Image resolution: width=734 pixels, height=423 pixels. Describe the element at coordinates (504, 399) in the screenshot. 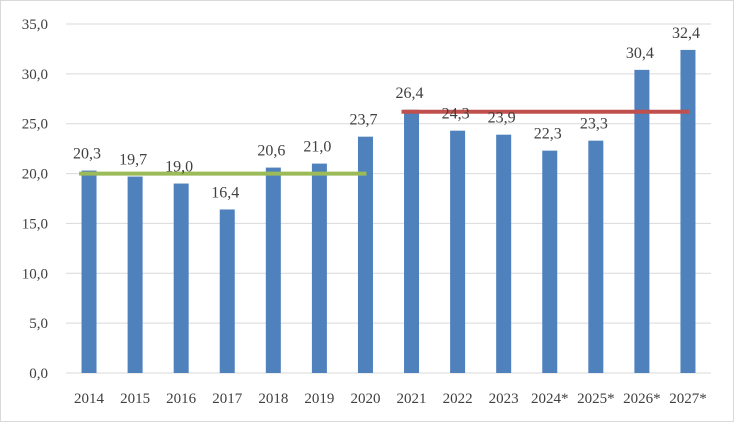

I see `x-tick-label: 2023` at that location.